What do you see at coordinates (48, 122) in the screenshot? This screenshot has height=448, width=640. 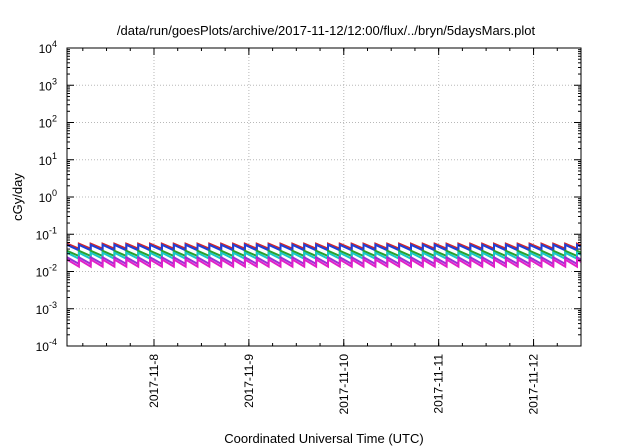 I see `y-tick-label: 10²` at bounding box center [48, 122].